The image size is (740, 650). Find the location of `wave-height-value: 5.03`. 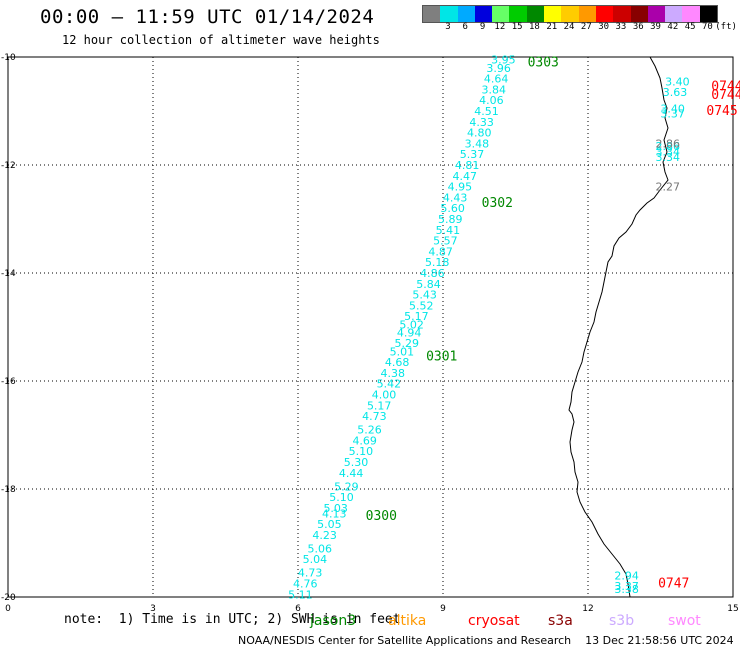

wave-height-value: 5.03 is located at coordinates (335, 508).